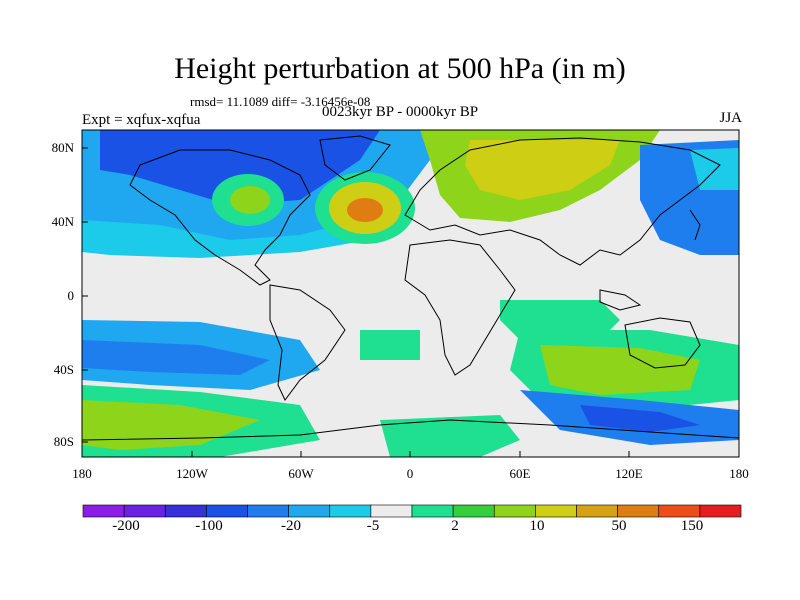 This screenshot has height=600, width=800. I want to click on contour-north-pale, so click(231, 239).